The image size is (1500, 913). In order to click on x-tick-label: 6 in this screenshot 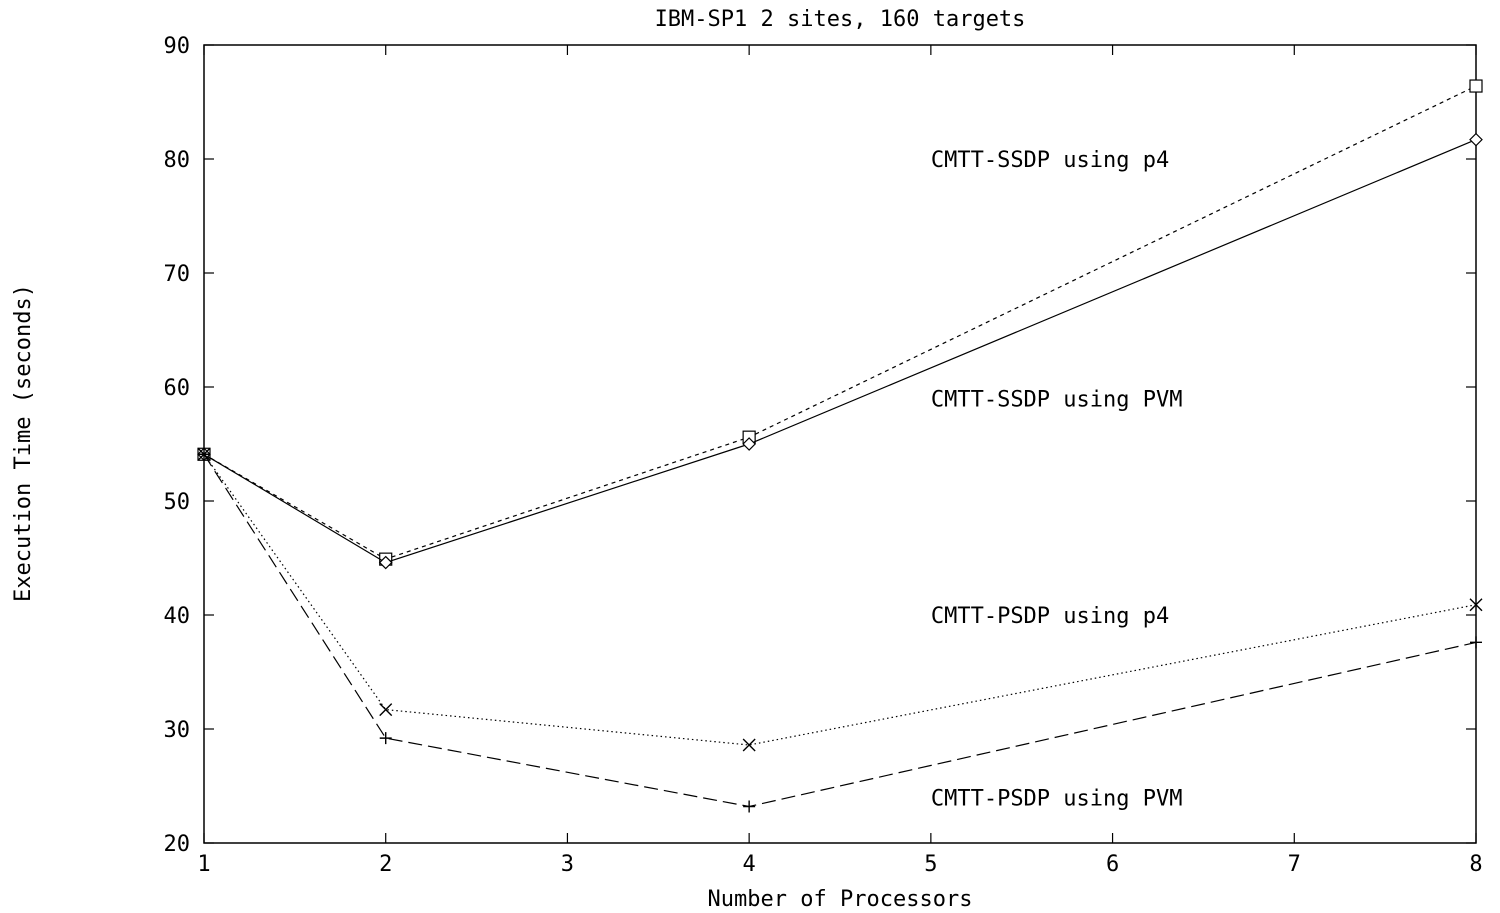, I will do `click(1112, 864)`.